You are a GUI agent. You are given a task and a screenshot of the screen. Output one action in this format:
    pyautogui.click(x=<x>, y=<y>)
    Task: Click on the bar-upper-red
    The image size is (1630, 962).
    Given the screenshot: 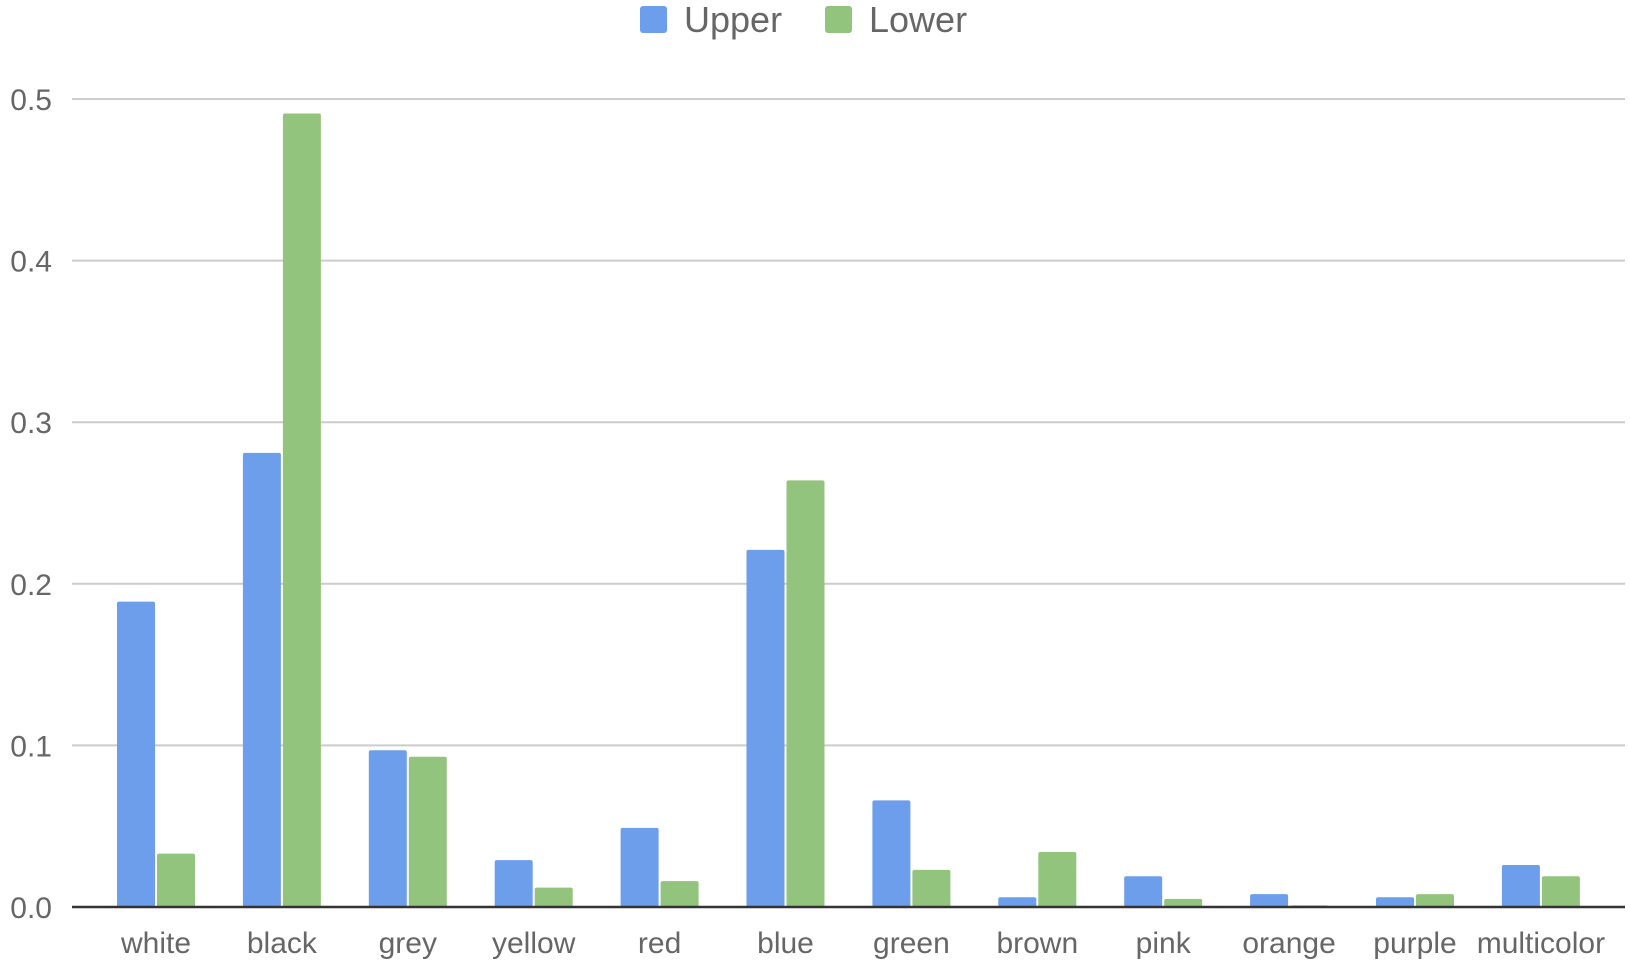 What is the action you would take?
    pyautogui.click(x=639, y=867)
    